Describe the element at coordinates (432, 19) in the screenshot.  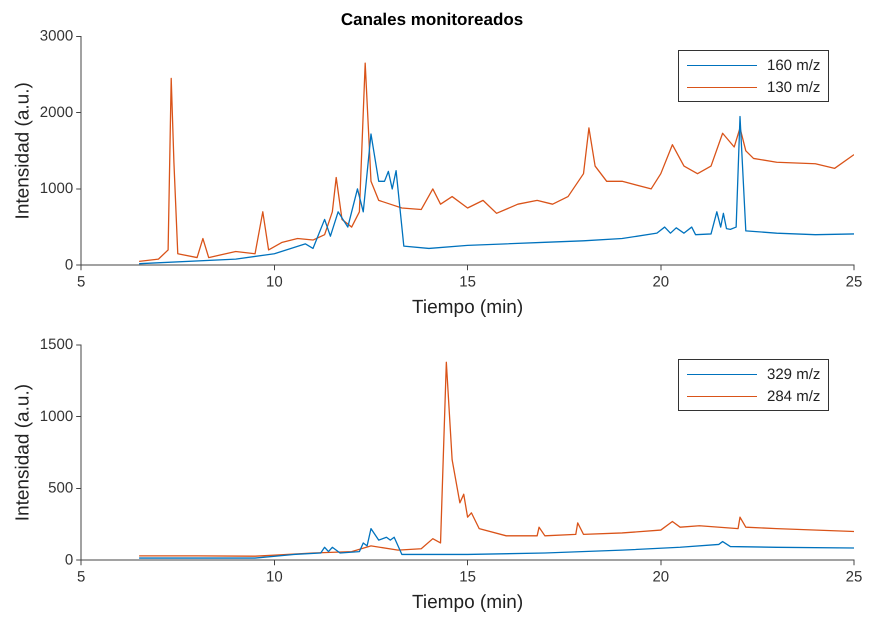
I see `chart-title: Canales monitoreados` at that location.